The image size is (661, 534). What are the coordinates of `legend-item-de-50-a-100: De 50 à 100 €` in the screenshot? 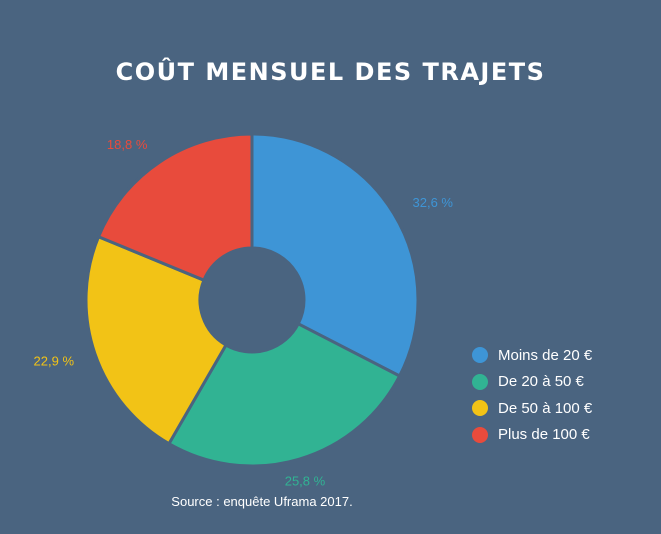 It's located at (532, 408).